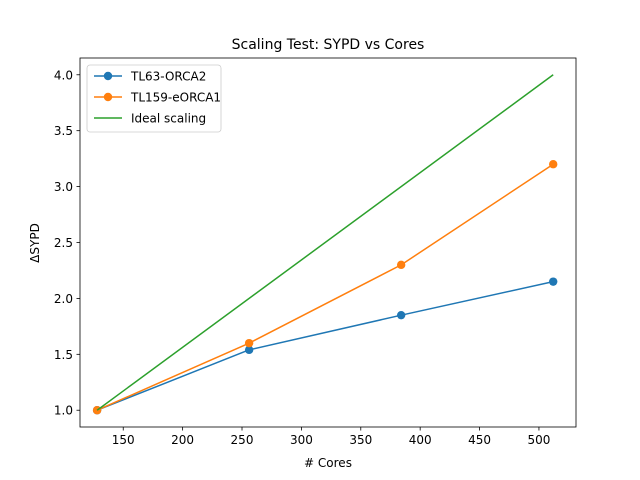 This screenshot has width=640, height=480. I want to click on x-tick-label-0: 150, so click(123, 440).